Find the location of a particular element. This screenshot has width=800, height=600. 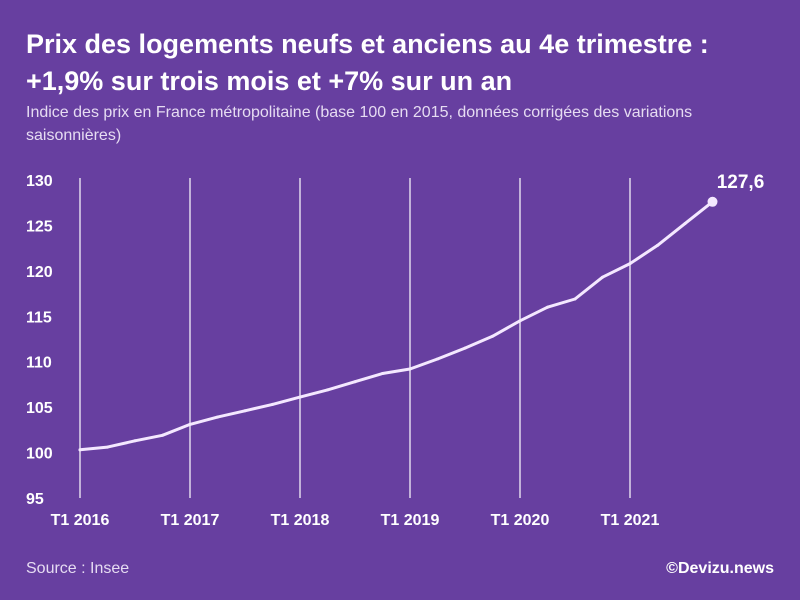

x-tick-label: T1 2017 is located at coordinates (190, 520).